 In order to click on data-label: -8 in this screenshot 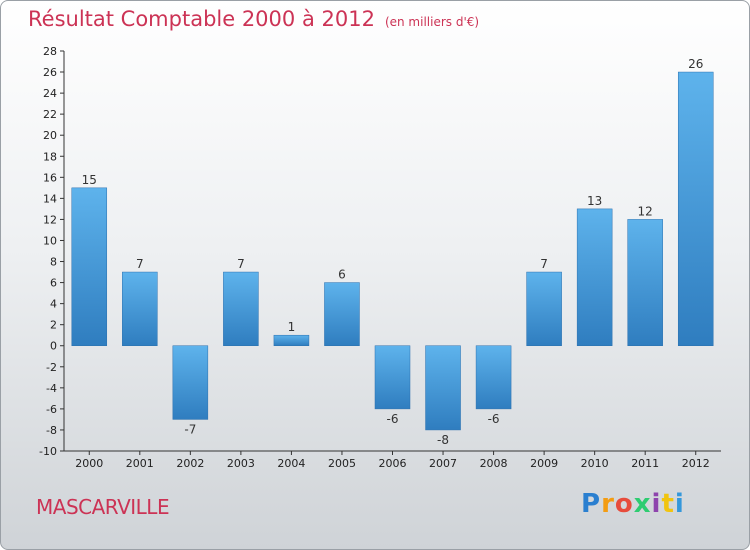, I will do `click(443, 440)`.